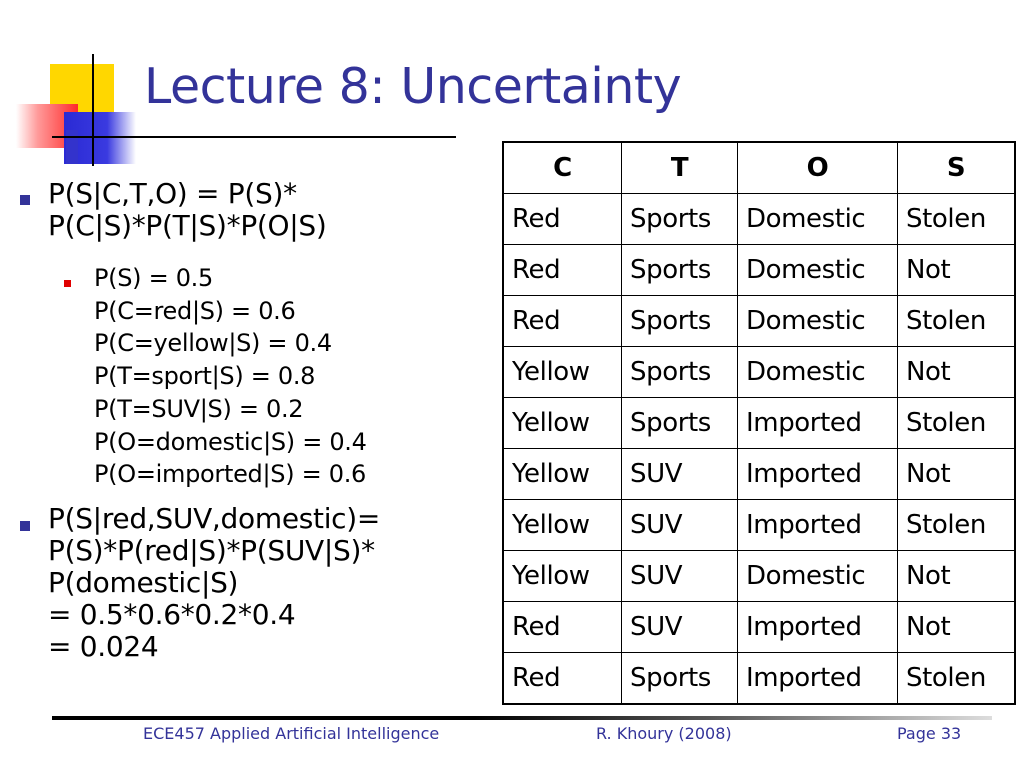  What do you see at coordinates (93, 110) in the screenshot?
I see `decor-vertical-rule` at bounding box center [93, 110].